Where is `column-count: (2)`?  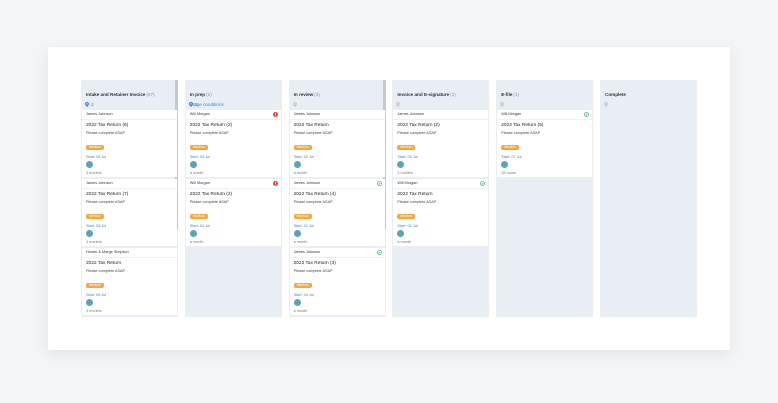 column-count: (2) is located at coordinates (209, 94).